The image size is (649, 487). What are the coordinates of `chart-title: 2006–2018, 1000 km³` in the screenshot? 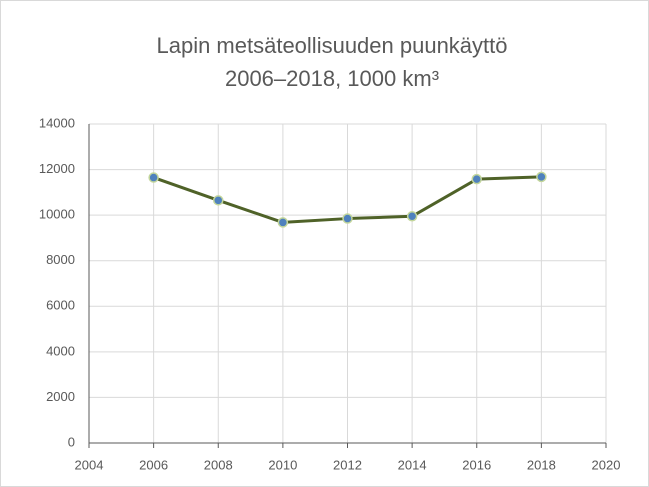 It's located at (332, 78).